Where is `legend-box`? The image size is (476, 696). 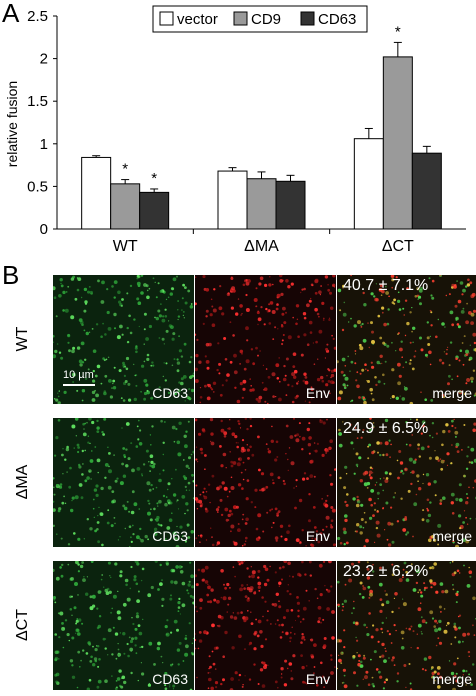
legend-box is located at coordinates (260, 19).